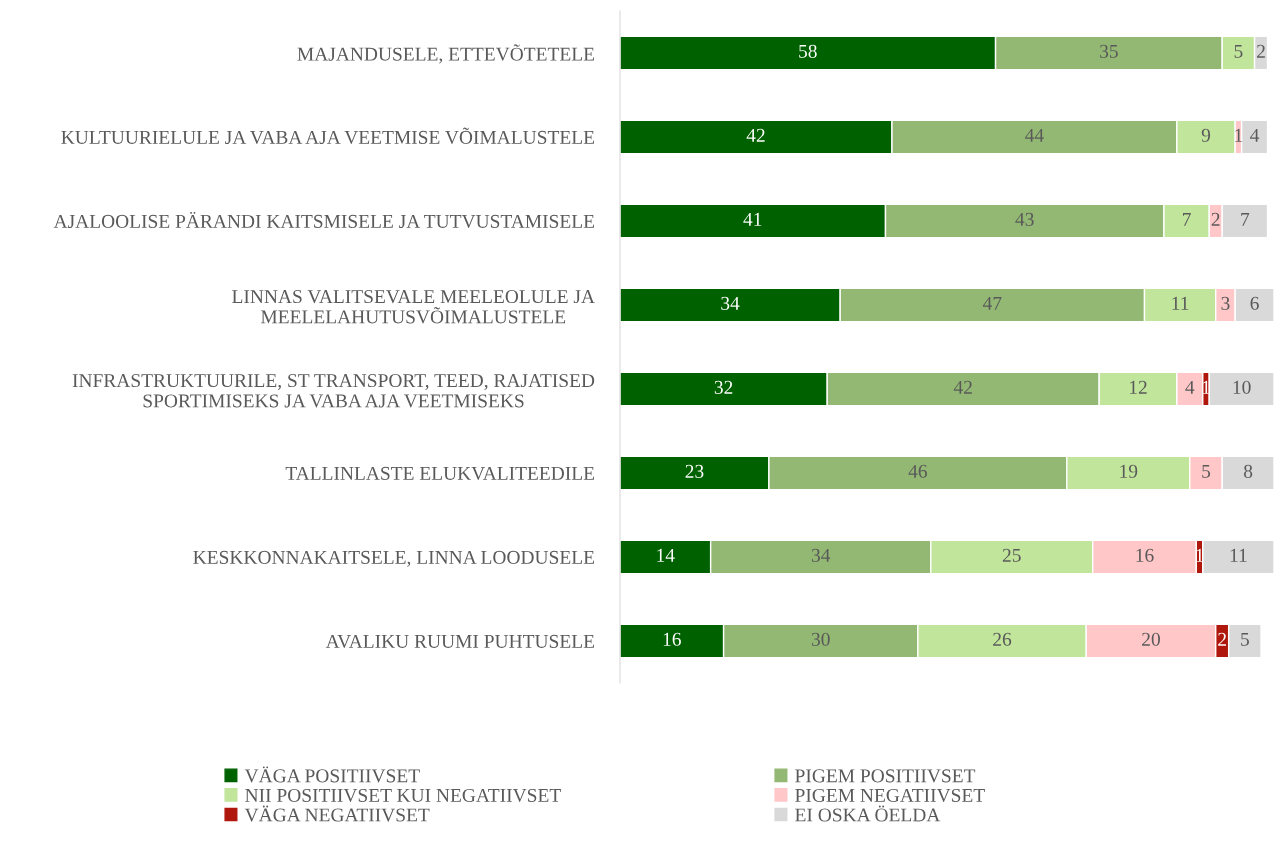 This screenshot has width=1274, height=843. What do you see at coordinates (446, 54) in the screenshot?
I see `y-tick-label: MAJANDUSELE, ETTEVÕTETELE` at bounding box center [446, 54].